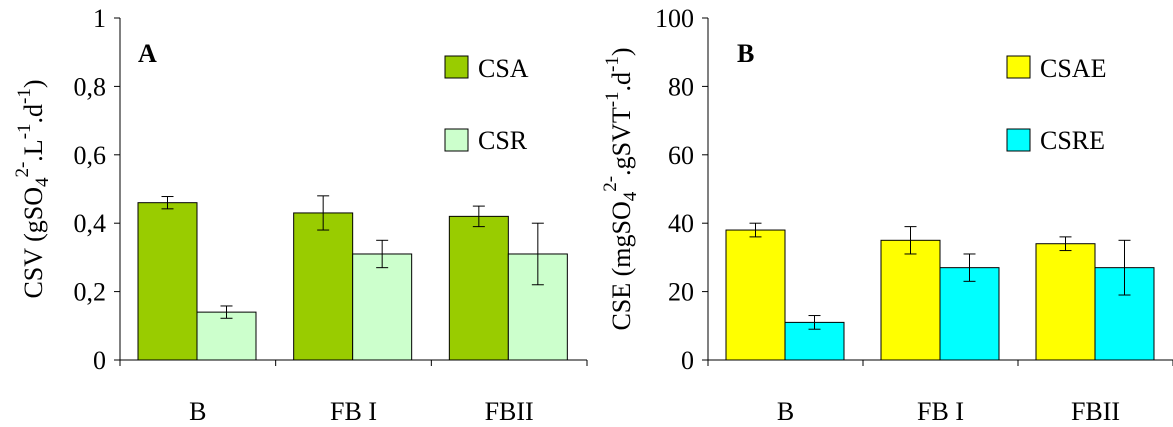 The image size is (1173, 427). What do you see at coordinates (621, 265) in the screenshot?
I see `y-axis-label-part: CSE (mgSO` at bounding box center [621, 265].